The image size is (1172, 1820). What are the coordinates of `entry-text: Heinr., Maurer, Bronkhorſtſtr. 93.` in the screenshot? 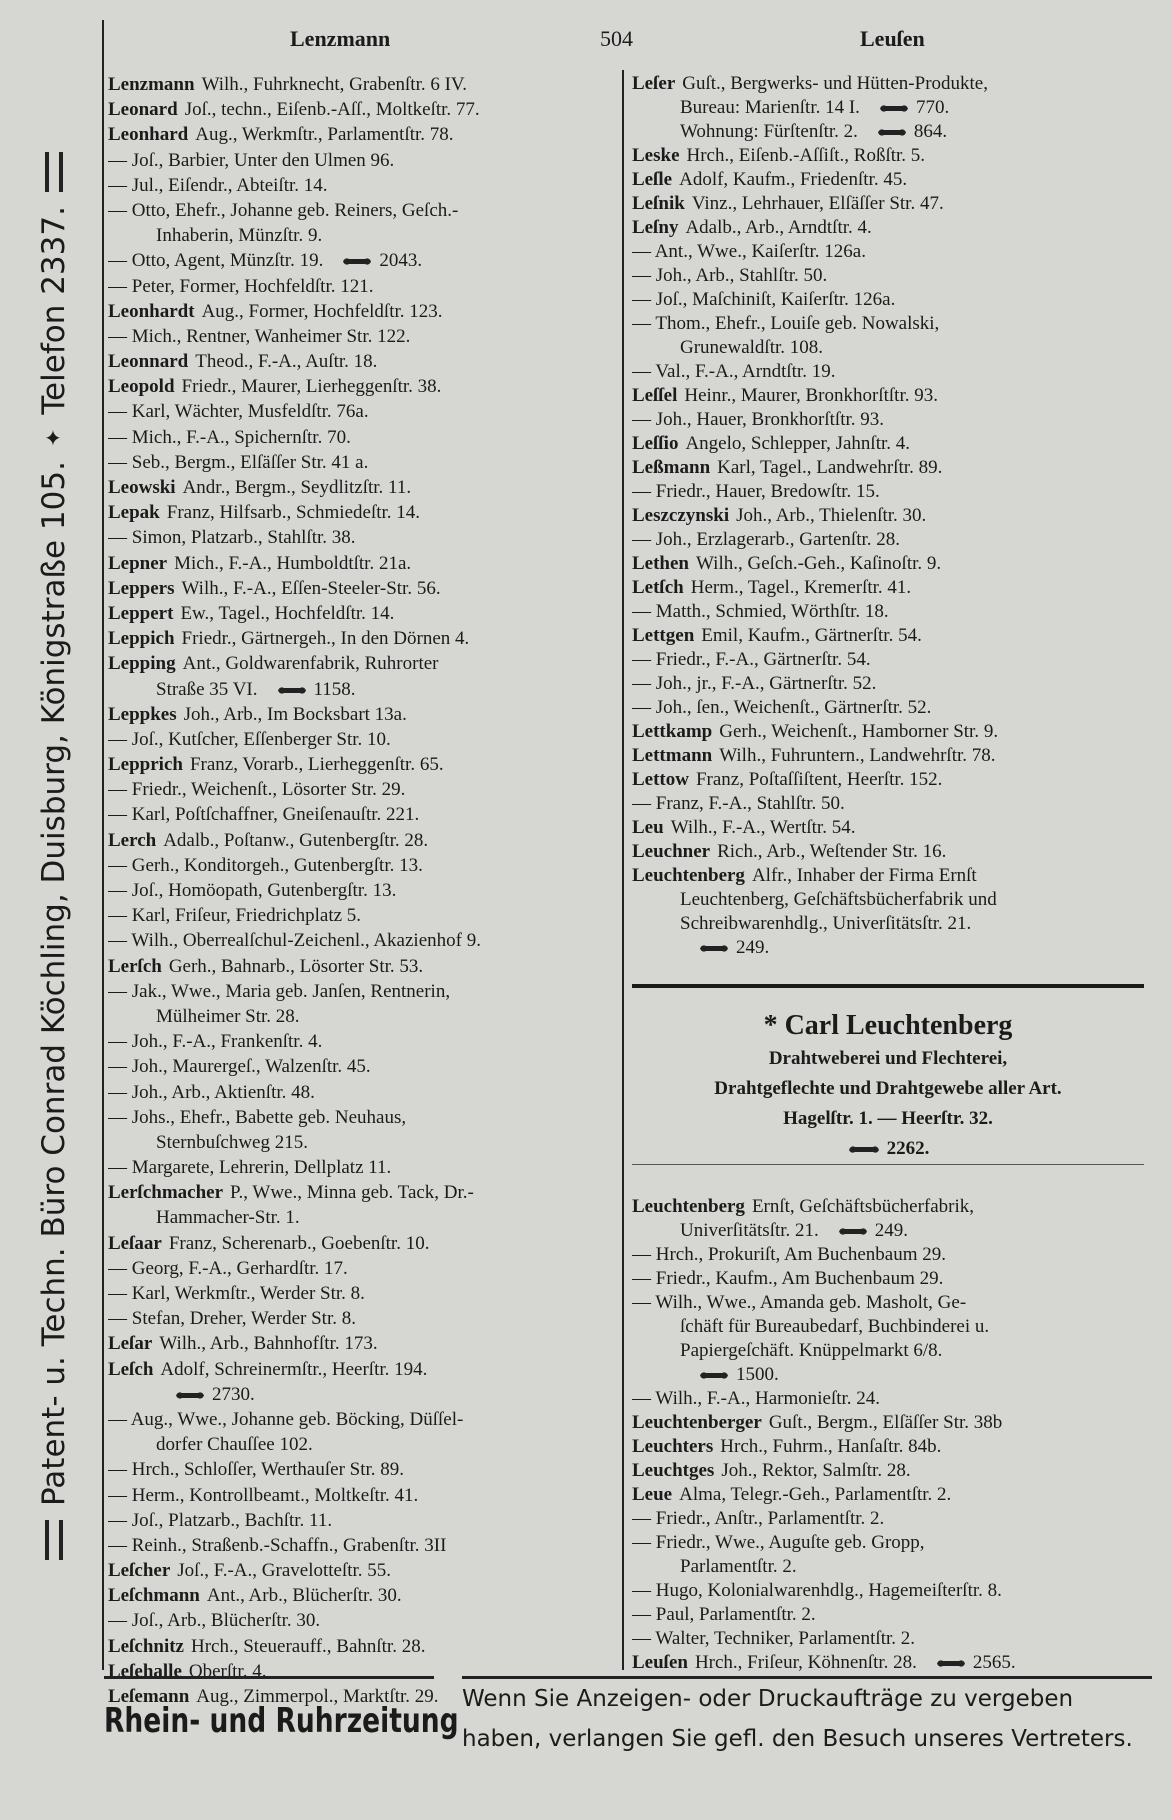 It's located at (811, 395).